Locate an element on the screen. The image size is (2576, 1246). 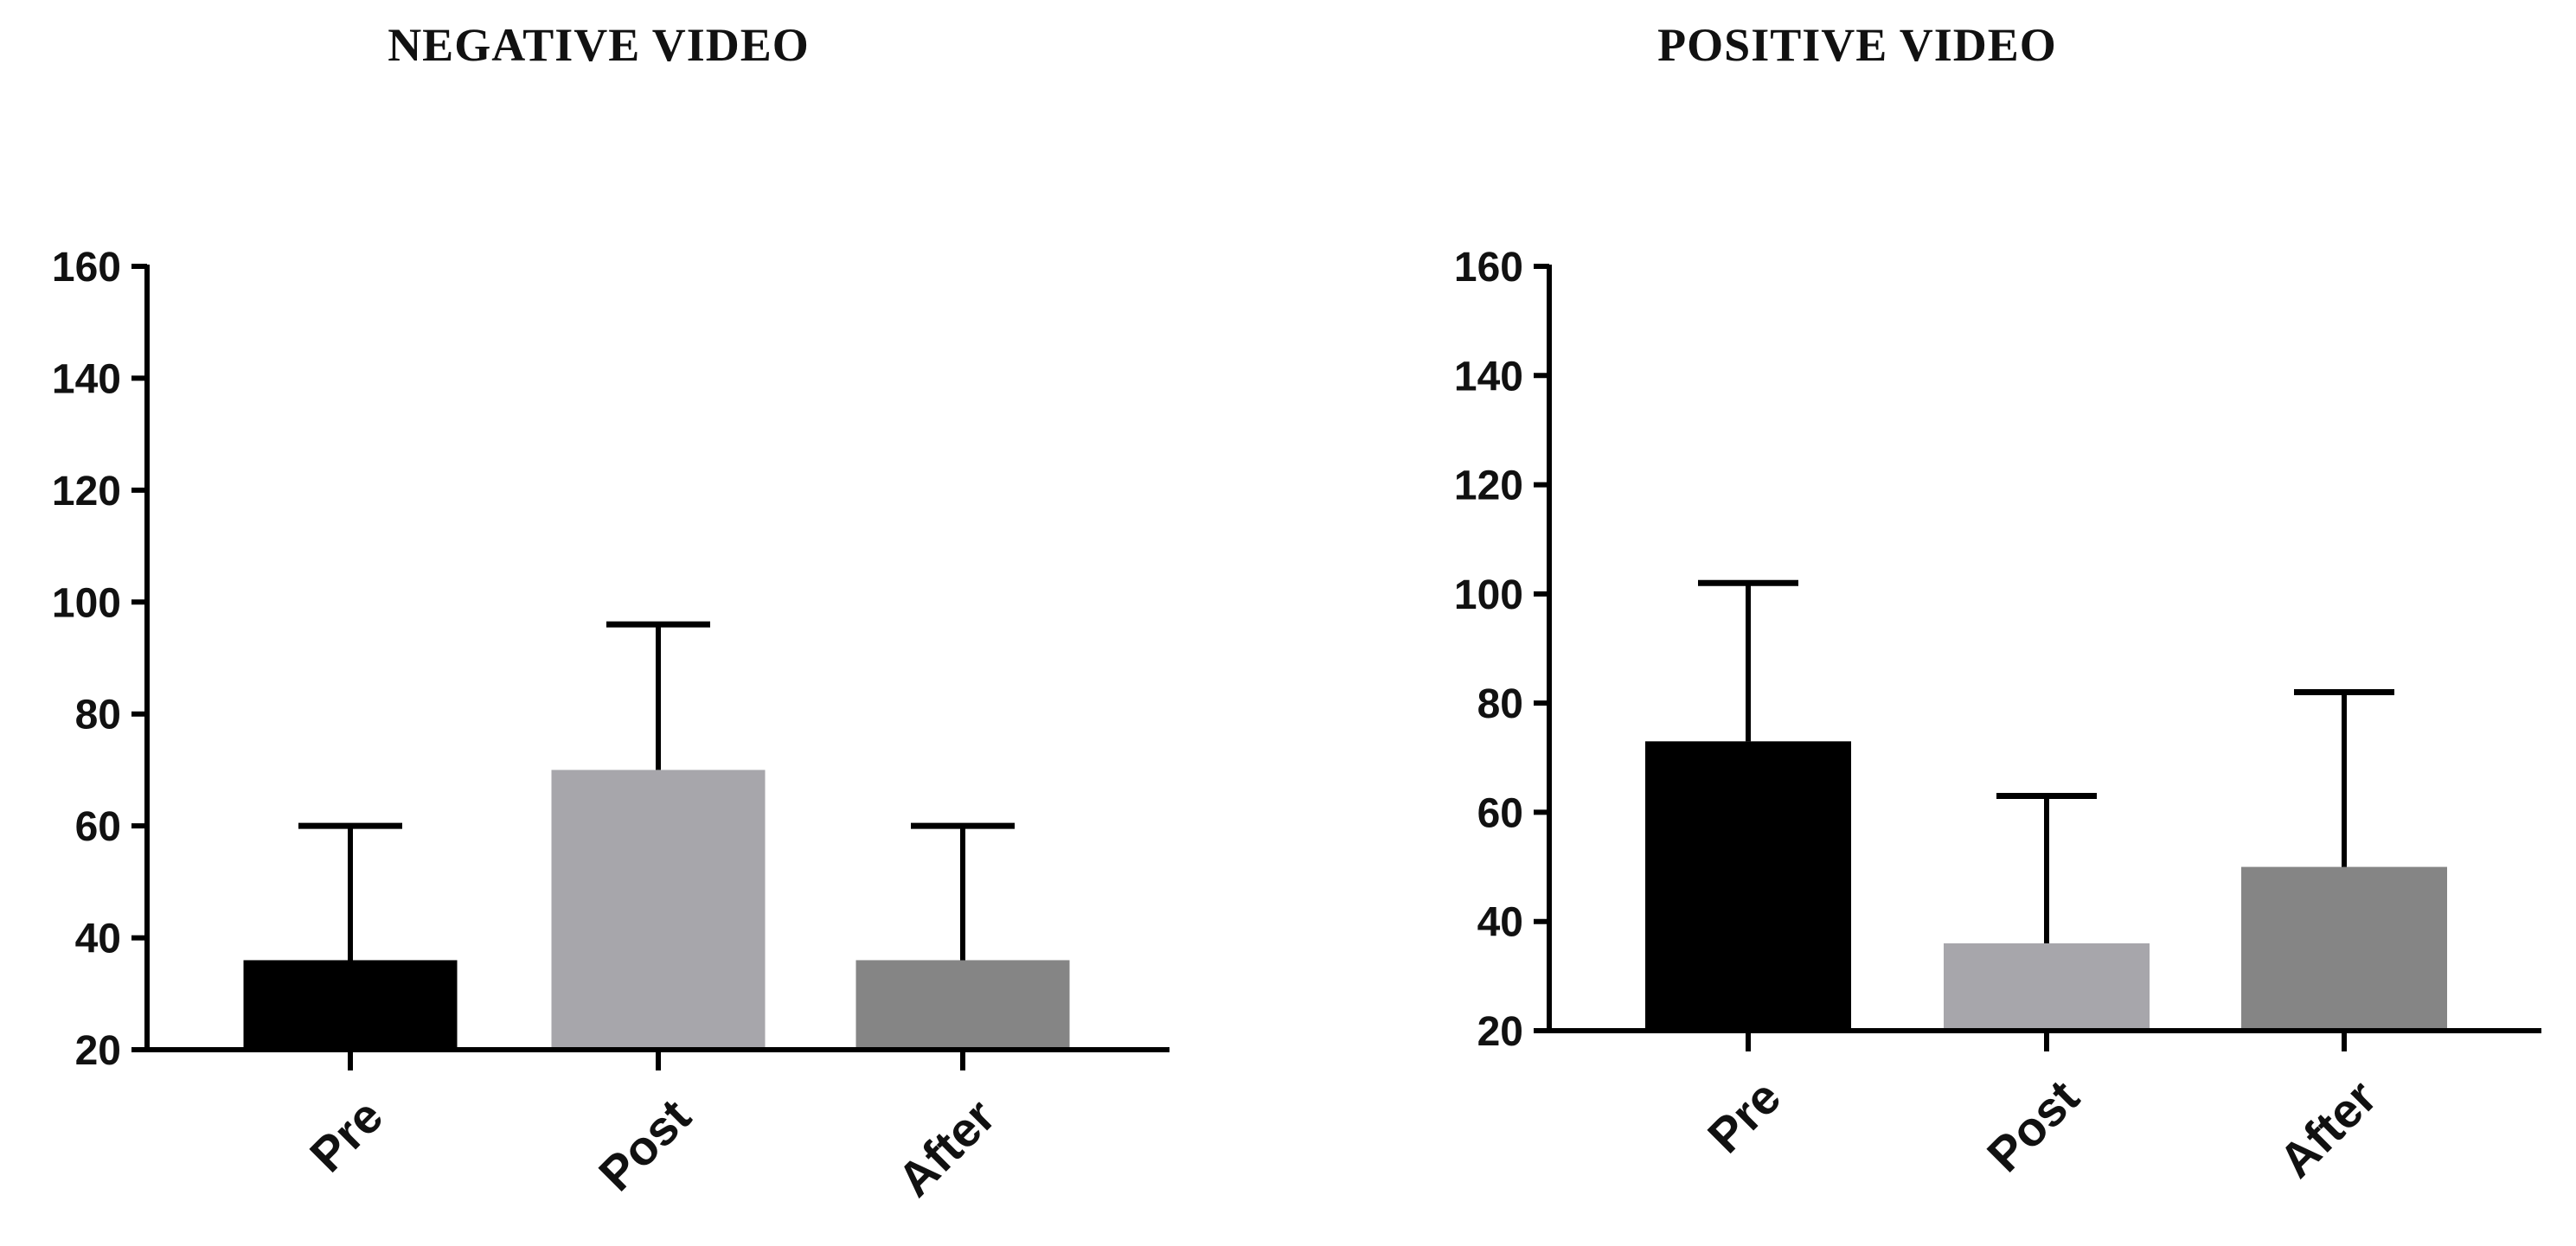
chart-title: NEGATIVE VIDEO is located at coordinates (599, 45).